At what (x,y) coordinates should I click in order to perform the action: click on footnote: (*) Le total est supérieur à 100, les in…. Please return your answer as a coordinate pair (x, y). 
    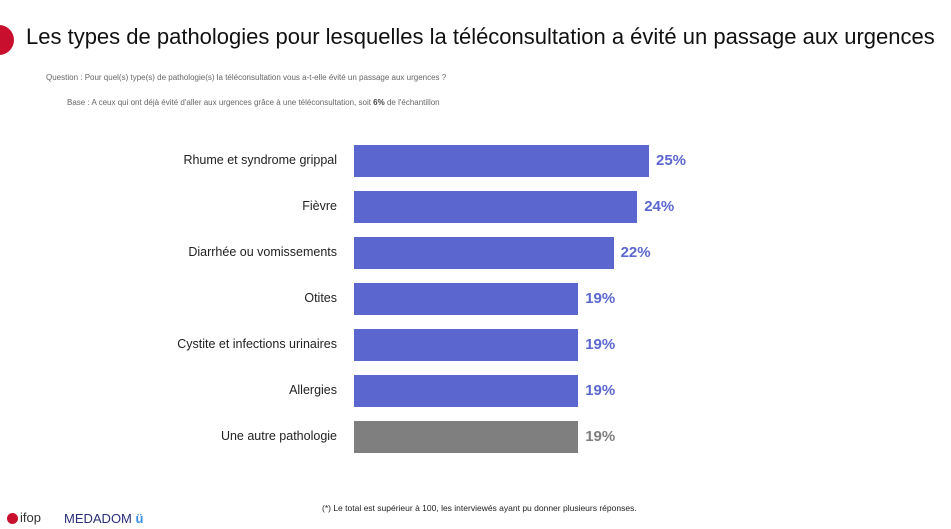
    Looking at the image, I should click on (479, 508).